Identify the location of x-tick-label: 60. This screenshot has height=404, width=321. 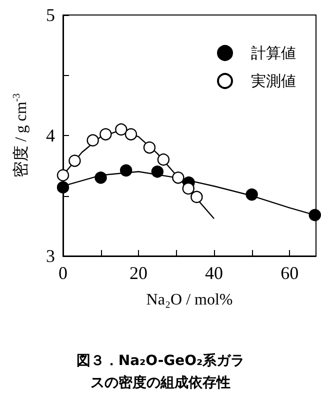
(289, 273).